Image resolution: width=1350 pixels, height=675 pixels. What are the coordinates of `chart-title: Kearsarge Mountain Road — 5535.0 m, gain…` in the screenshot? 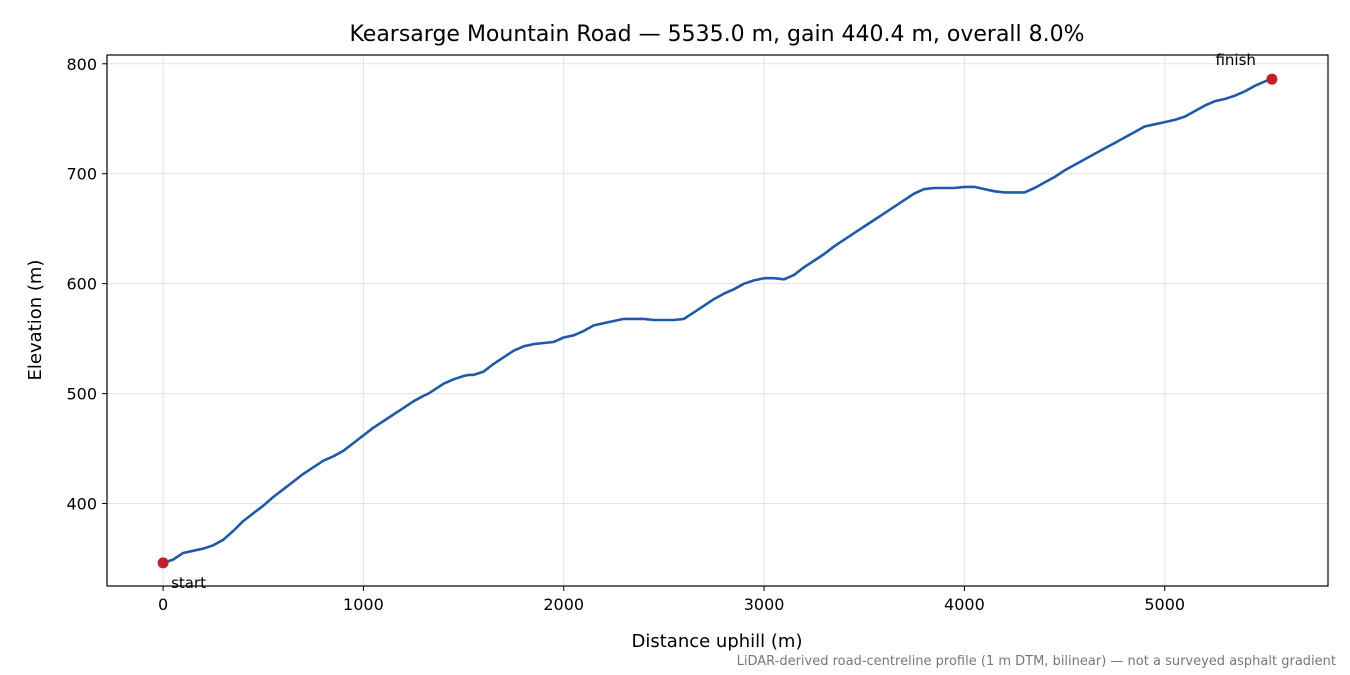 It's located at (716, 34).